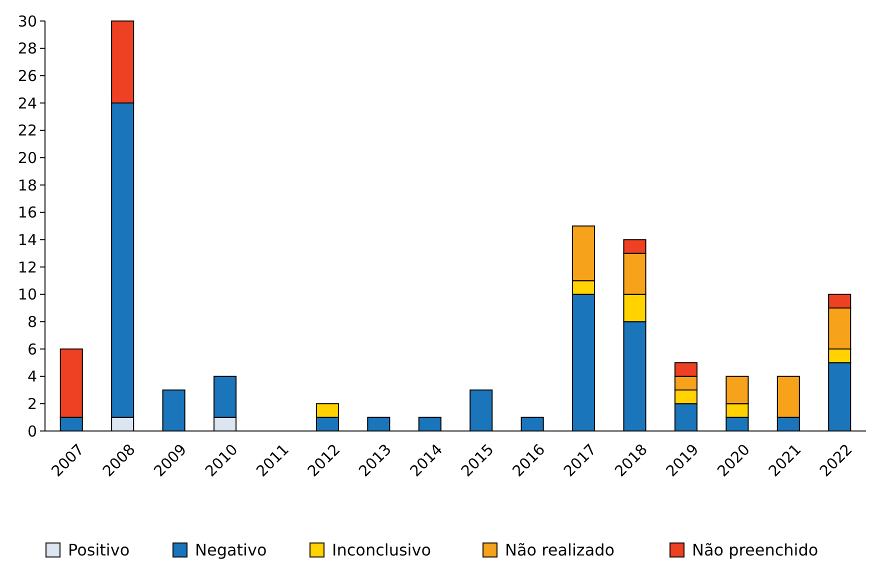 The image size is (874, 561). I want to click on legend-label: Não preenchido, so click(755, 550).